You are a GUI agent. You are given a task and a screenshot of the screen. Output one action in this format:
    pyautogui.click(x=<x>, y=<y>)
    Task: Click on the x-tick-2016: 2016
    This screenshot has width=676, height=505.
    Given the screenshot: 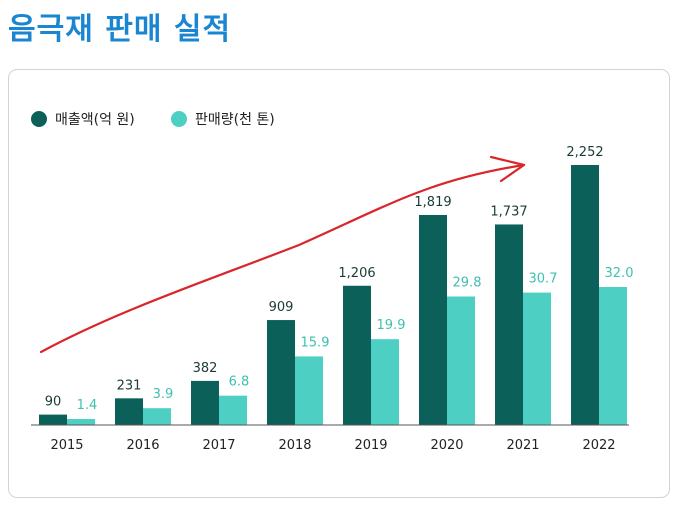 What is the action you would take?
    pyautogui.click(x=142, y=445)
    